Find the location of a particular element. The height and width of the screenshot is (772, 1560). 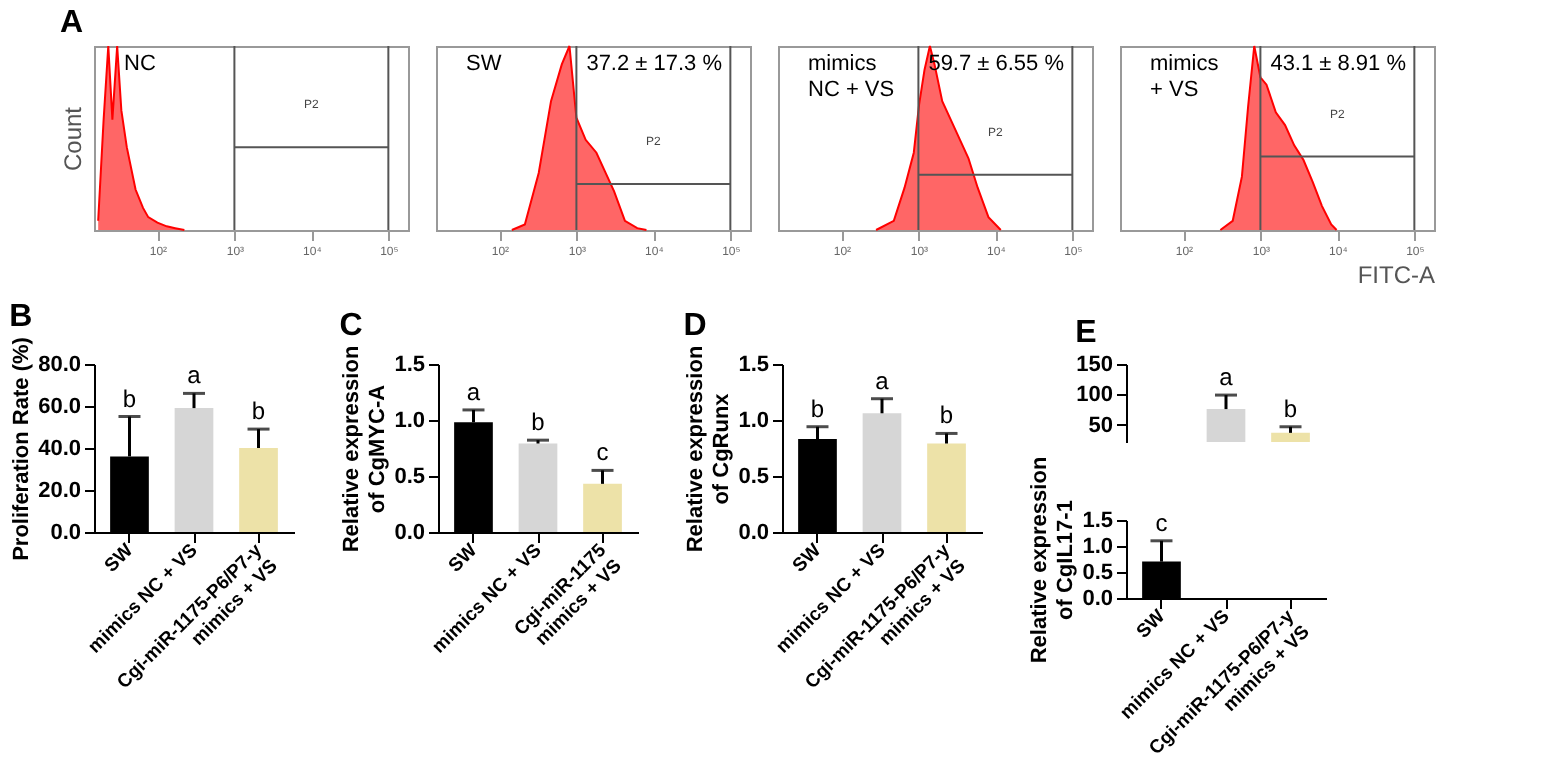

y-axis-title: Relative expression of CgMYC-A is located at coordinates (365, 449).